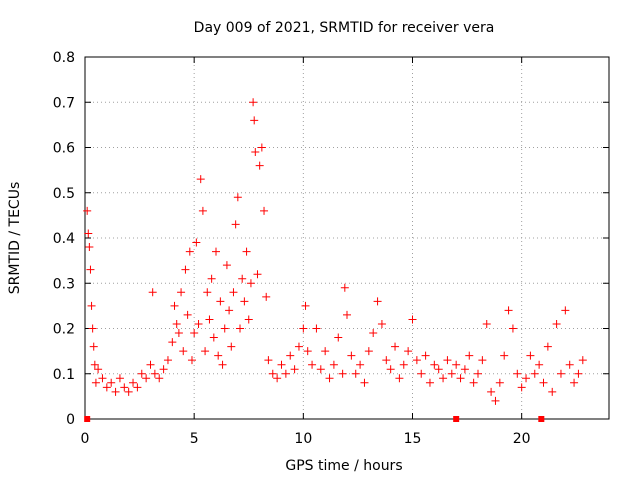 Image resolution: width=640 pixels, height=480 pixels. What do you see at coordinates (64, 284) in the screenshot?
I see `y-tick-label: 0.3` at bounding box center [64, 284].